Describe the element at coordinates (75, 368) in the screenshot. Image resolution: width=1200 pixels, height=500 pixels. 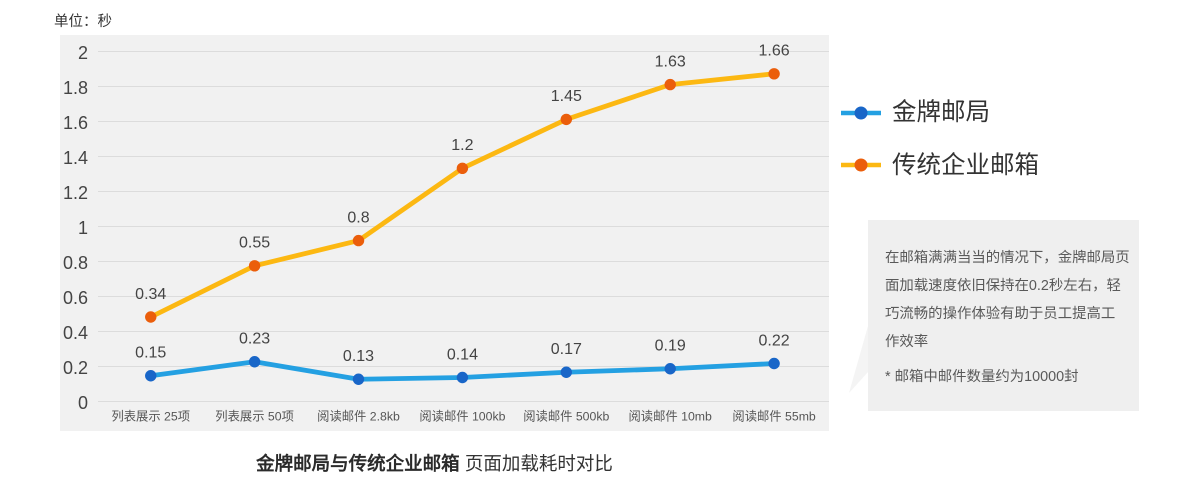
I see `svg-text: 0.2` at that location.